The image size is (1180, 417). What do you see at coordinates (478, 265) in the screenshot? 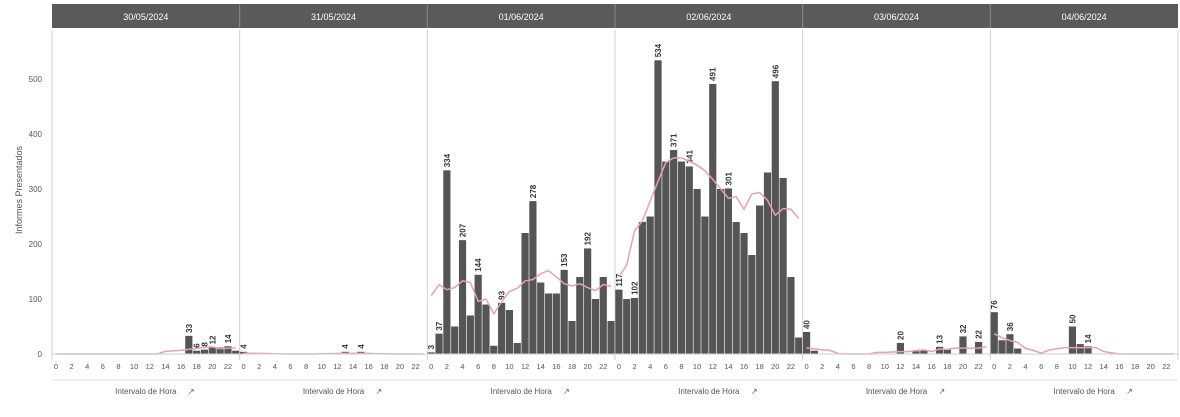
I see `bar-data-label: 144` at bounding box center [478, 265].